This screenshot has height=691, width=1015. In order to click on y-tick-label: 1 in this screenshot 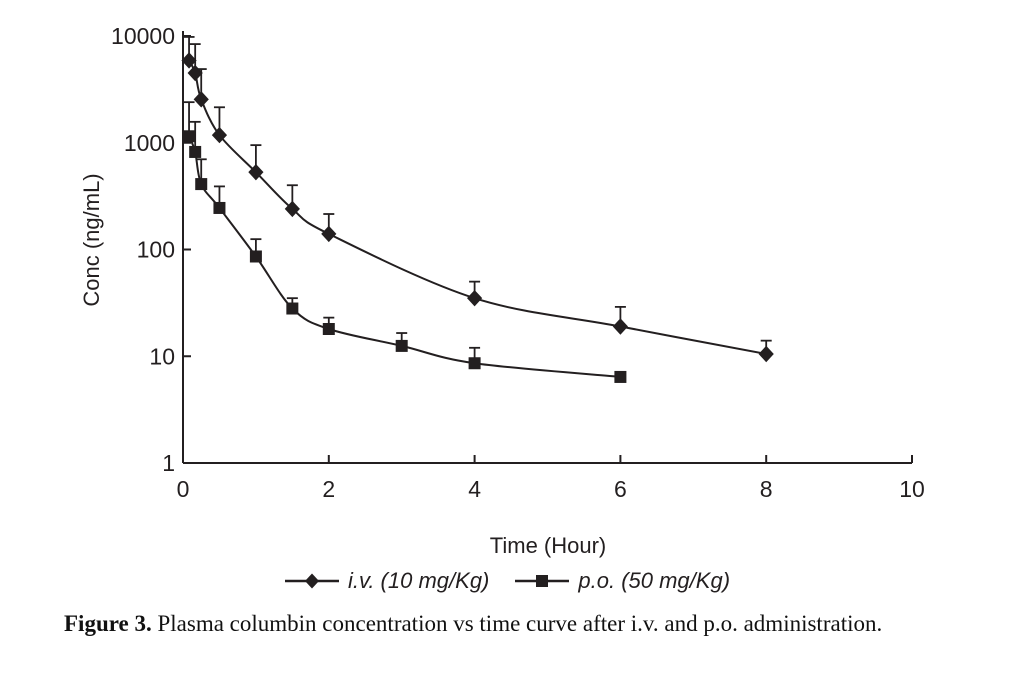, I will do `click(168, 463)`.